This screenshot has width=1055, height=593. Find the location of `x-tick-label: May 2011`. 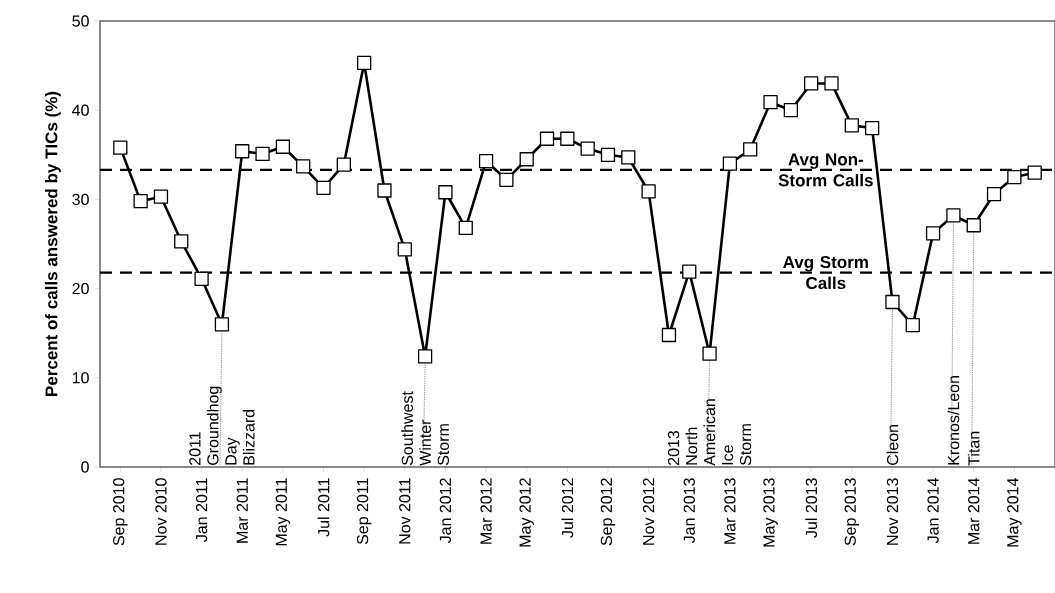

x-tick-label: May 2011 is located at coordinates (283, 512).